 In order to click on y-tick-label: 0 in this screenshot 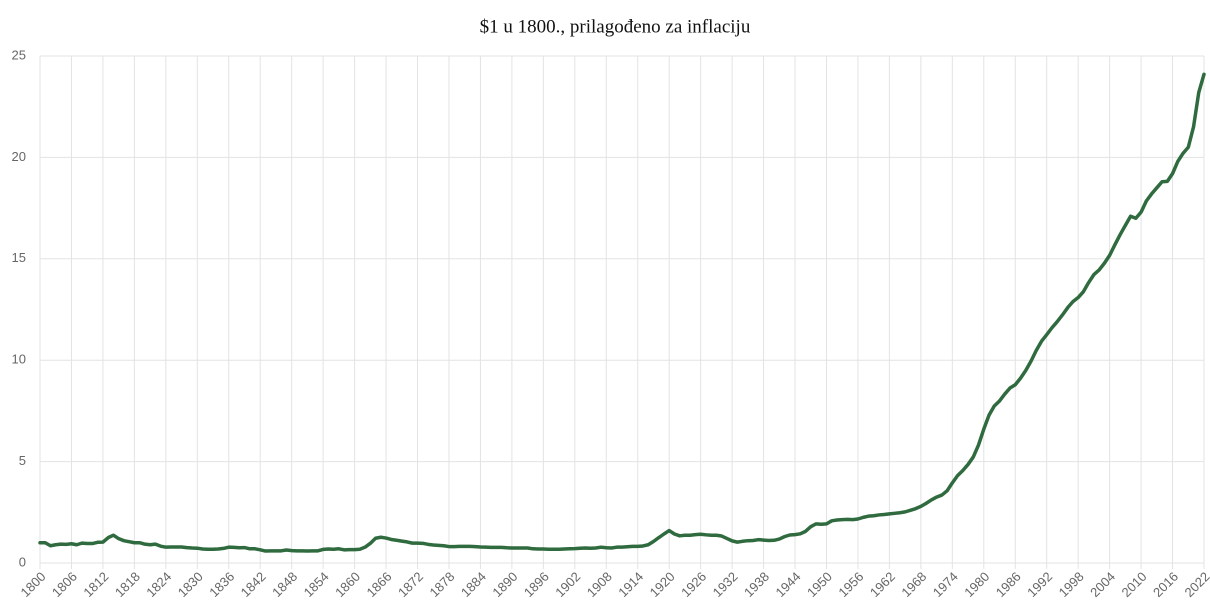, I will do `click(22, 561)`.